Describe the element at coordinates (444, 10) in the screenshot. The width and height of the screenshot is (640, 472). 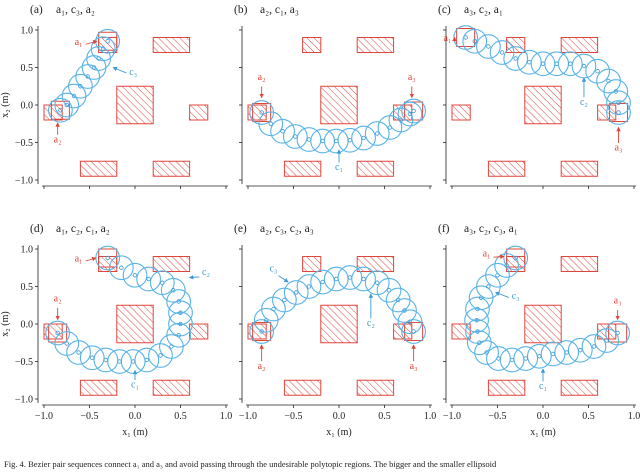
I see `panel-label: (c)` at that location.